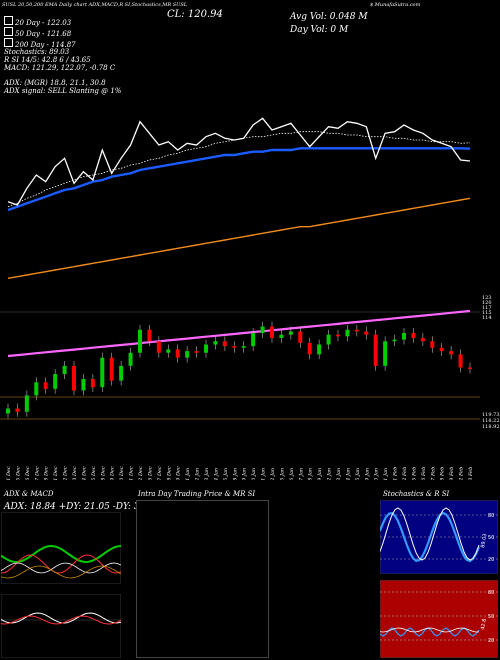  Describe the element at coordinates (487, 313) in the screenshot. I see `price-tick: 115` at that location.